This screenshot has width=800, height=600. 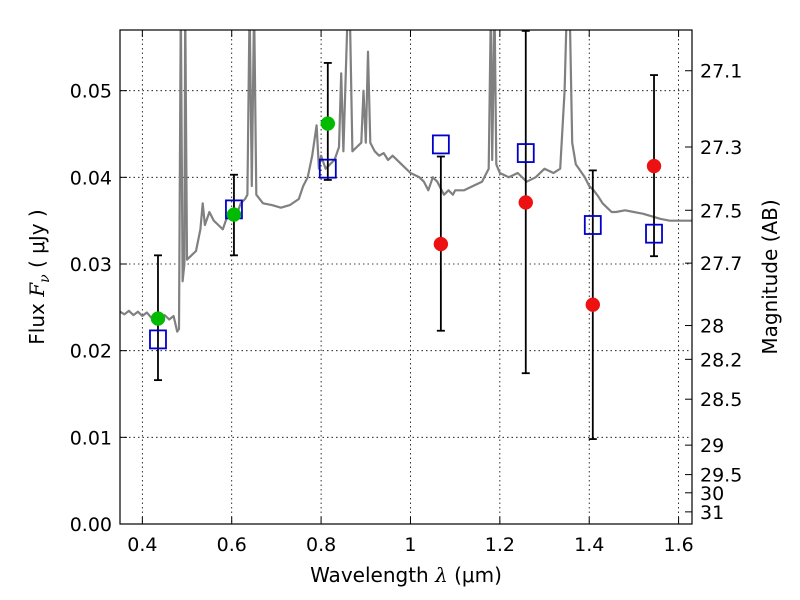 I want to click on y-tick-label: 0.04, so click(x=91, y=178).